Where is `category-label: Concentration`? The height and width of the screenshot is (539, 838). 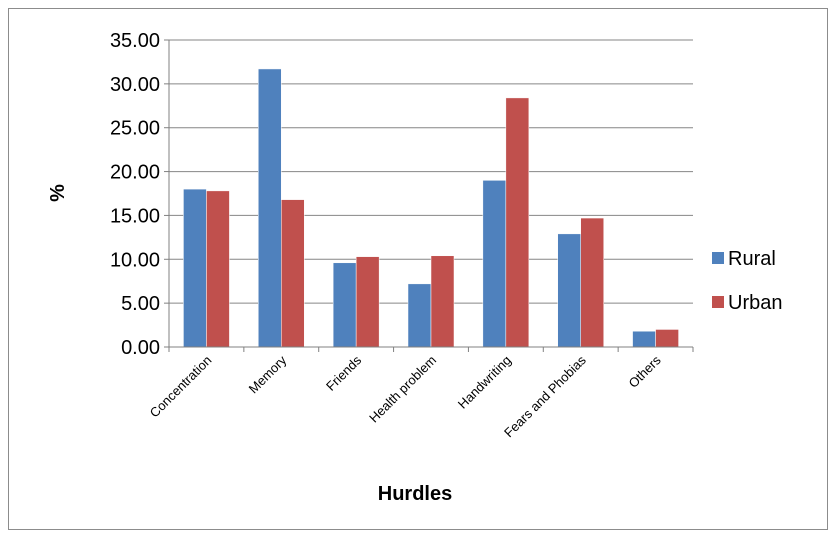 category-label: Concentration is located at coordinates (181, 387).